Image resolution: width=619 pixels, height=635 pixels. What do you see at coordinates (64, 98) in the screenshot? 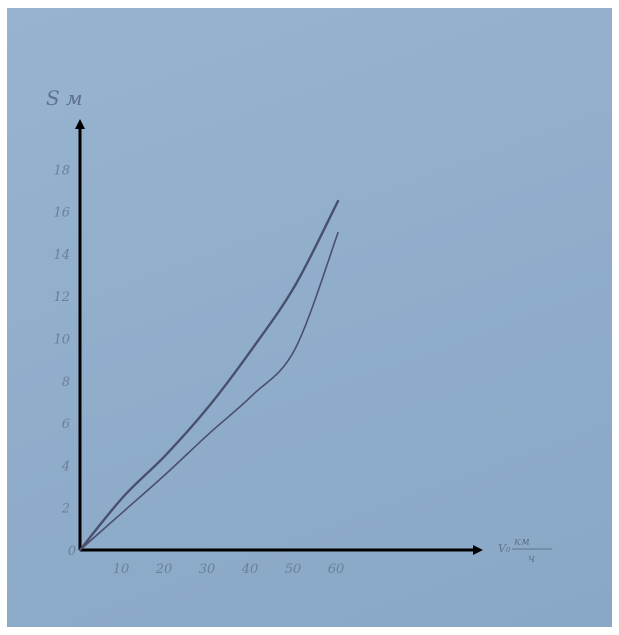
I see `y-axis-label: S м` at bounding box center [64, 98].